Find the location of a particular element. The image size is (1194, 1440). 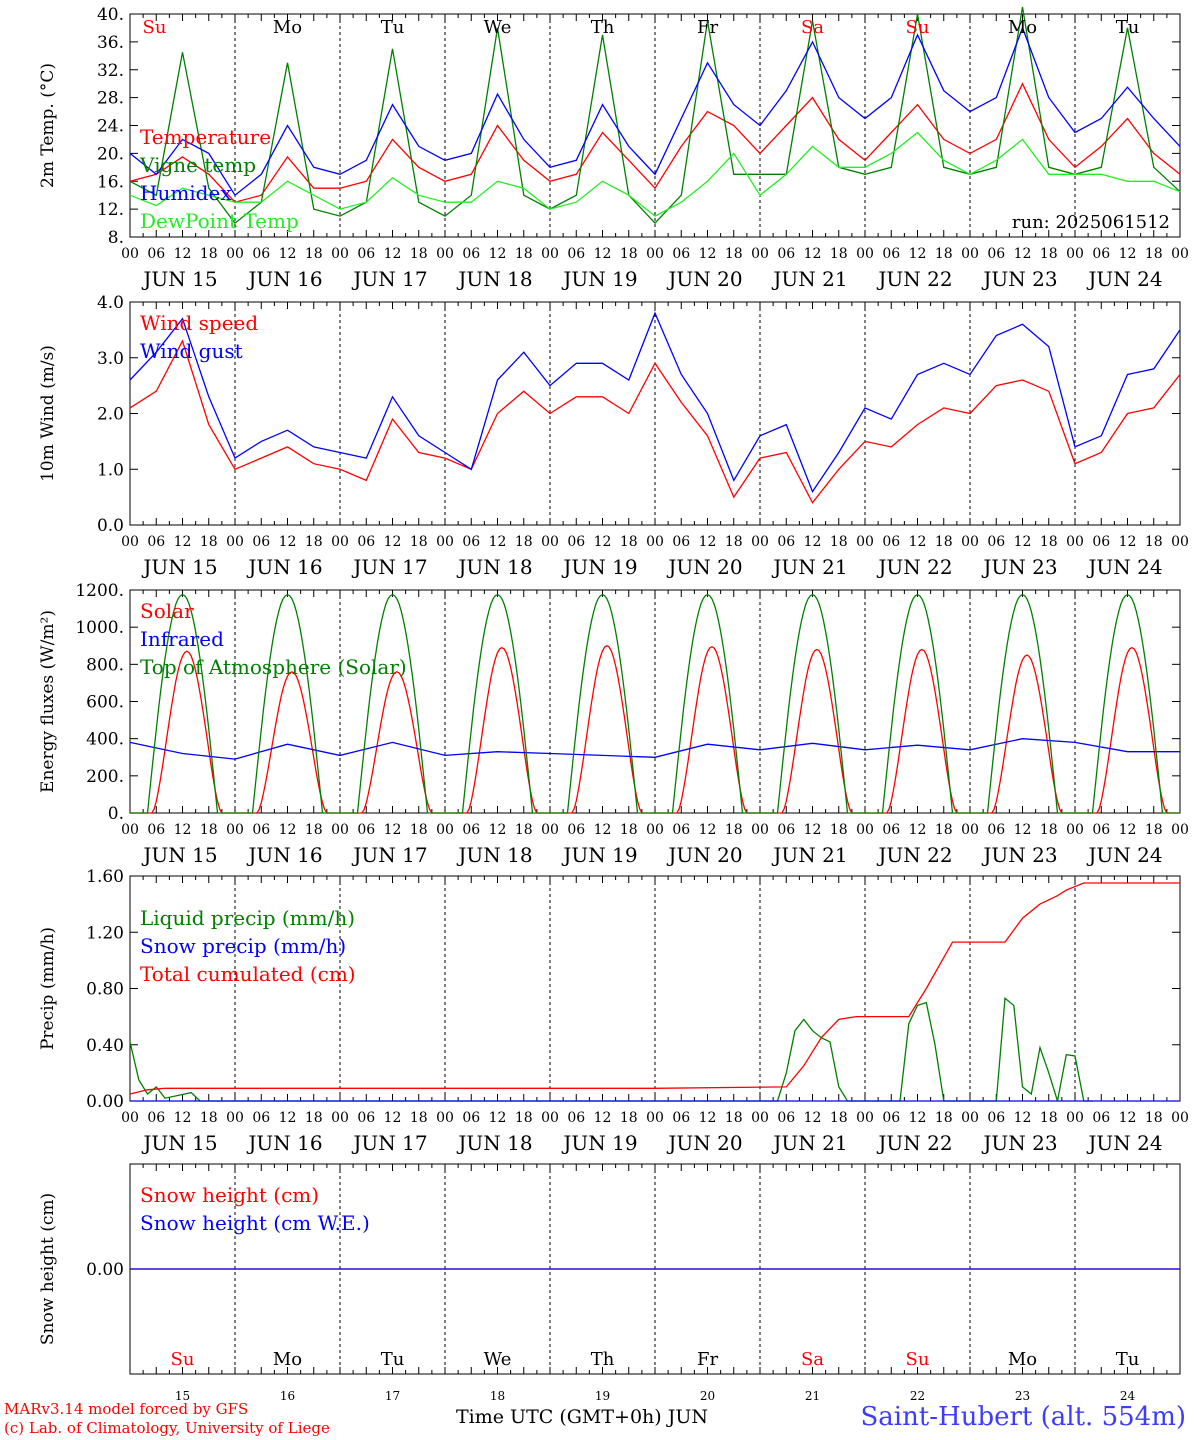

y-tick-label: 40. is located at coordinates (110, 15).